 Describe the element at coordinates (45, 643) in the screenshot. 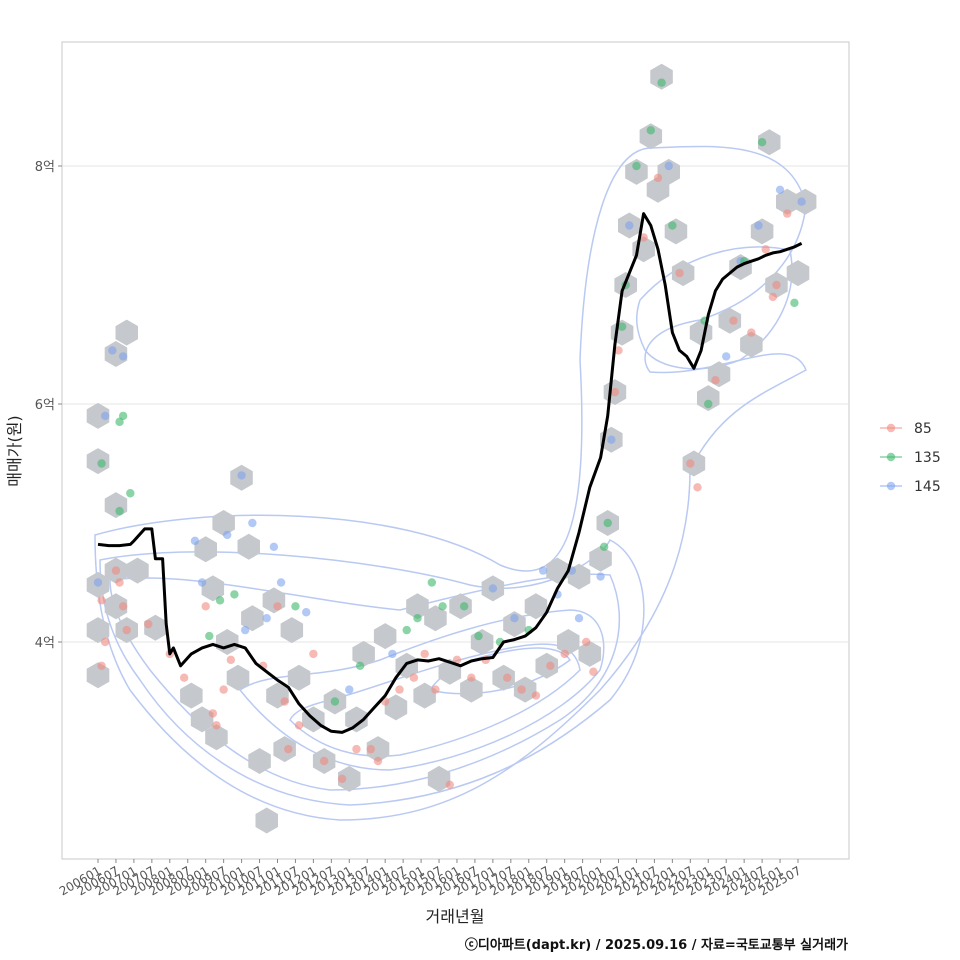

I see `y-tick-label: 4억` at that location.